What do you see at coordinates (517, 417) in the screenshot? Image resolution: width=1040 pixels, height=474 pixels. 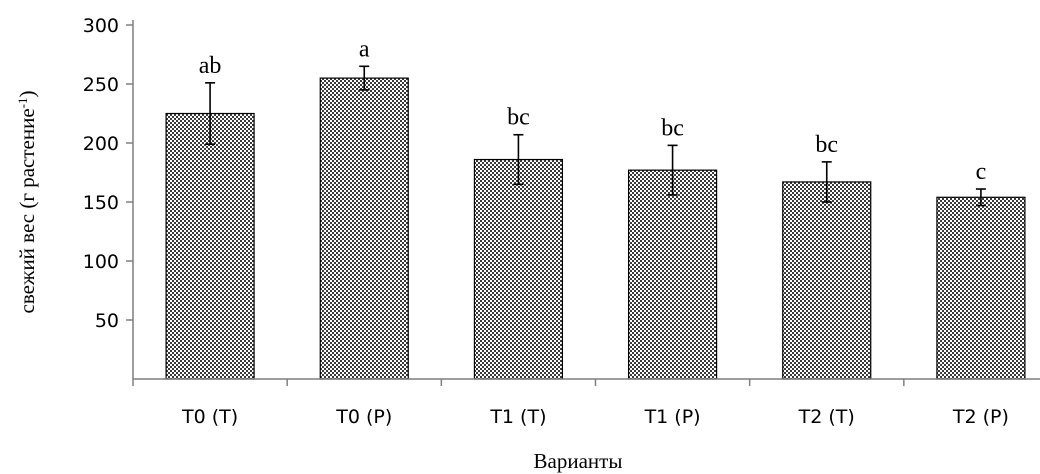 I see `x-tick-label: T1 (T)` at bounding box center [517, 417].